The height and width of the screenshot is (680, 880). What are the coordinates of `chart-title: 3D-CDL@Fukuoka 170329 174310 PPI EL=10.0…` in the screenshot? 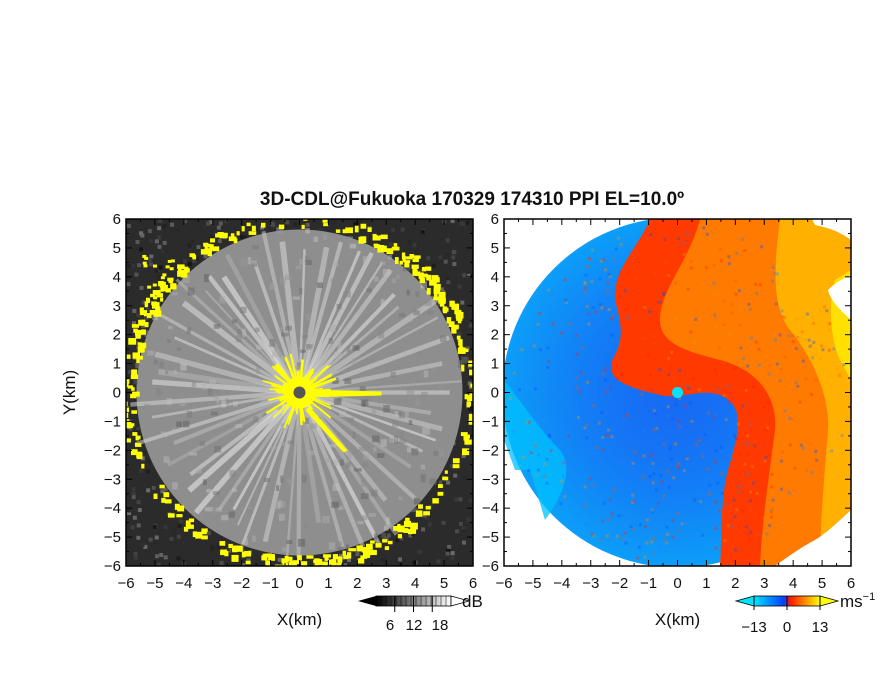 It's located at (472, 199).